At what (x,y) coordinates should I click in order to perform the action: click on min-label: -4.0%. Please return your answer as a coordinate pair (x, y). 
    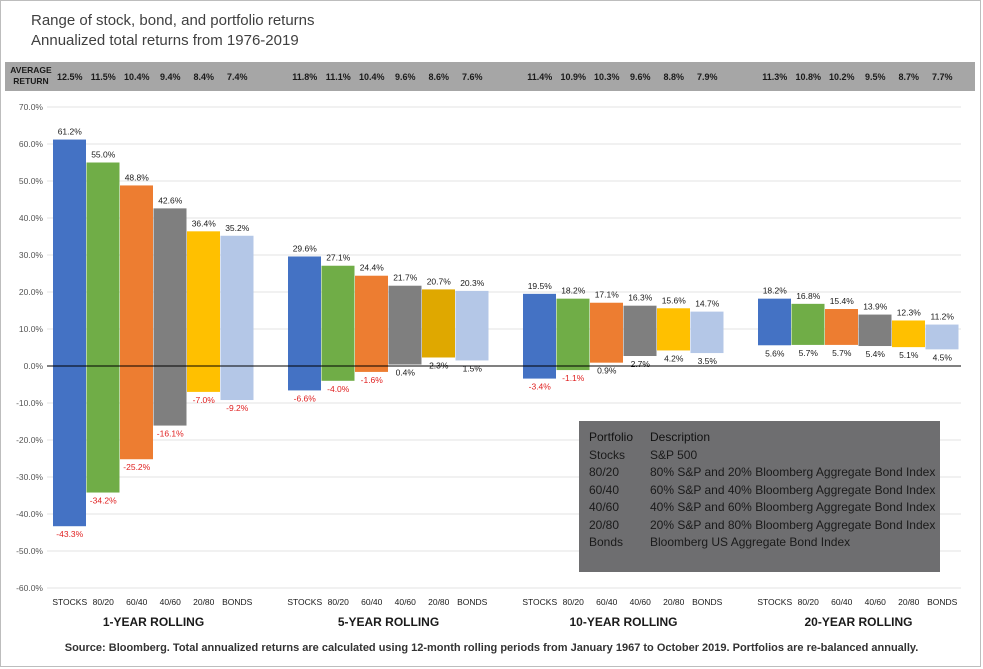
    Looking at the image, I should click on (338, 389).